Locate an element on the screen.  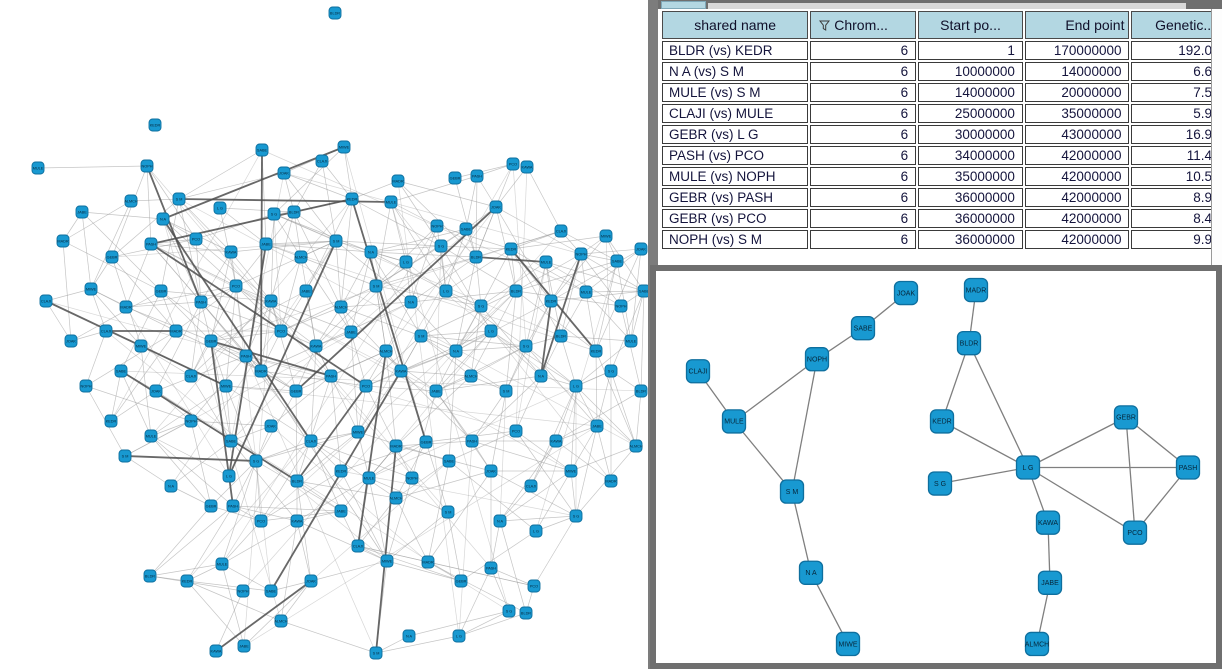
network-node: SABE is located at coordinates (231, 441).